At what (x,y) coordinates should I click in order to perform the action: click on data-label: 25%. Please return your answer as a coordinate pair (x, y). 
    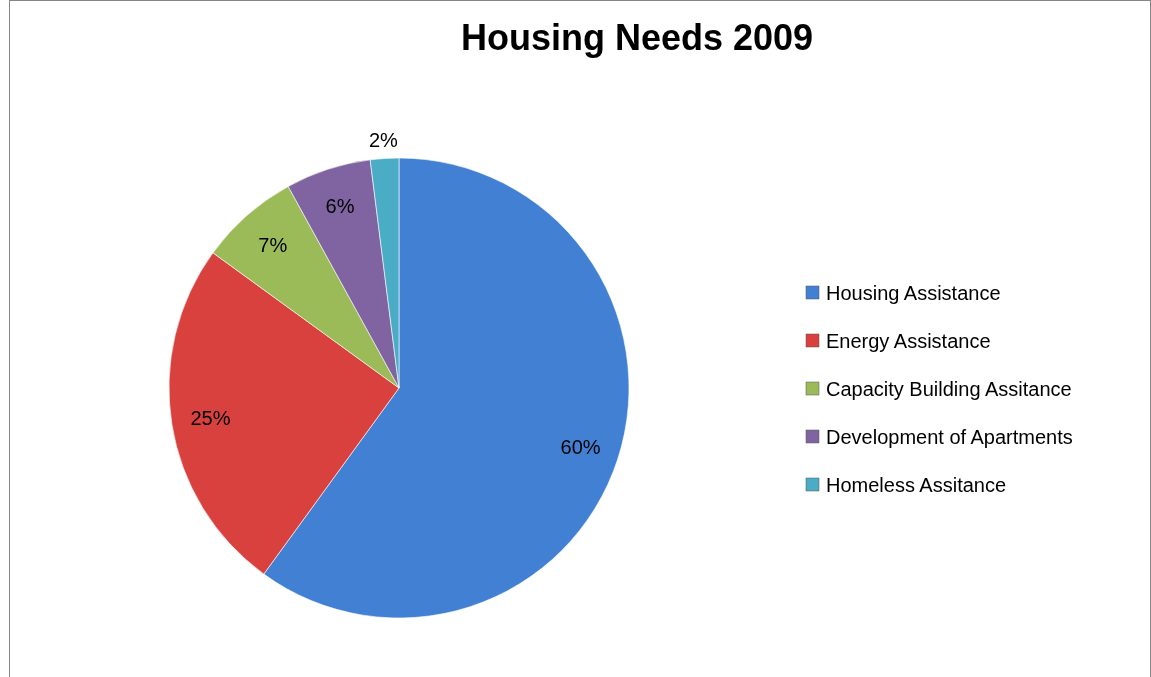
    Looking at the image, I should click on (210, 417).